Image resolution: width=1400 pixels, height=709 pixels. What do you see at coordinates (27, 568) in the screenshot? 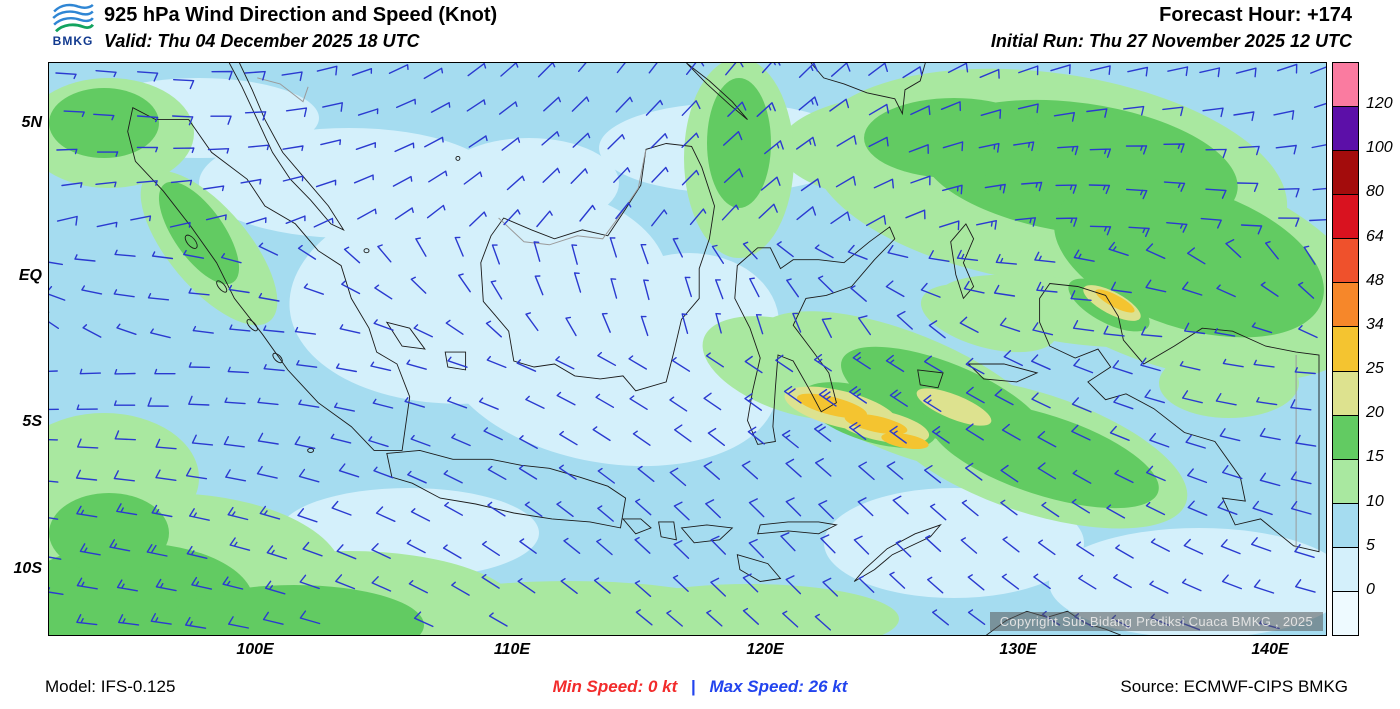
I see `lat-tick-label: 10S` at bounding box center [27, 568].